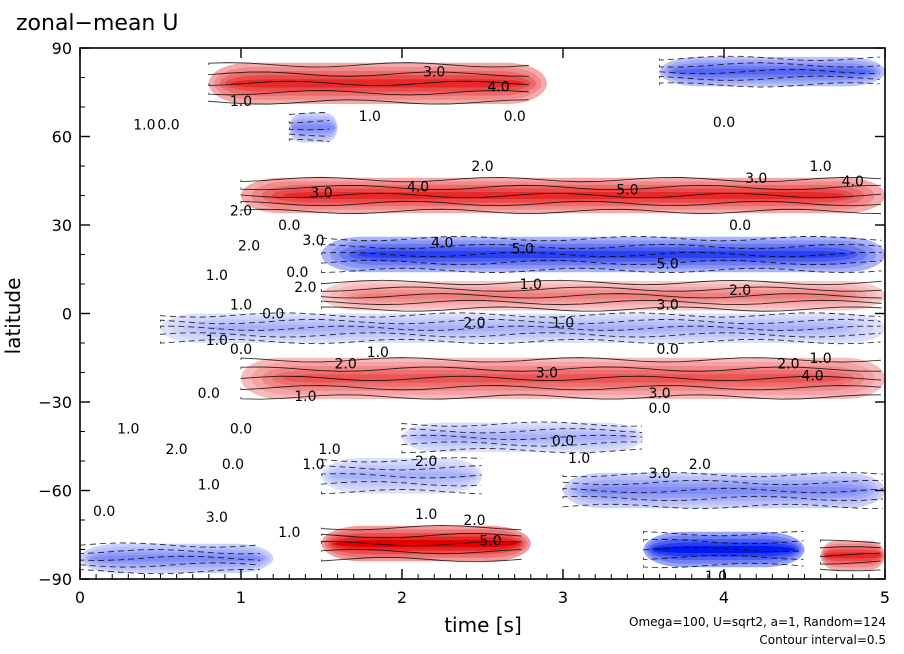 Image resolution: width=904 pixels, height=654 pixels. I want to click on x-tick-label: 1, so click(241, 597).